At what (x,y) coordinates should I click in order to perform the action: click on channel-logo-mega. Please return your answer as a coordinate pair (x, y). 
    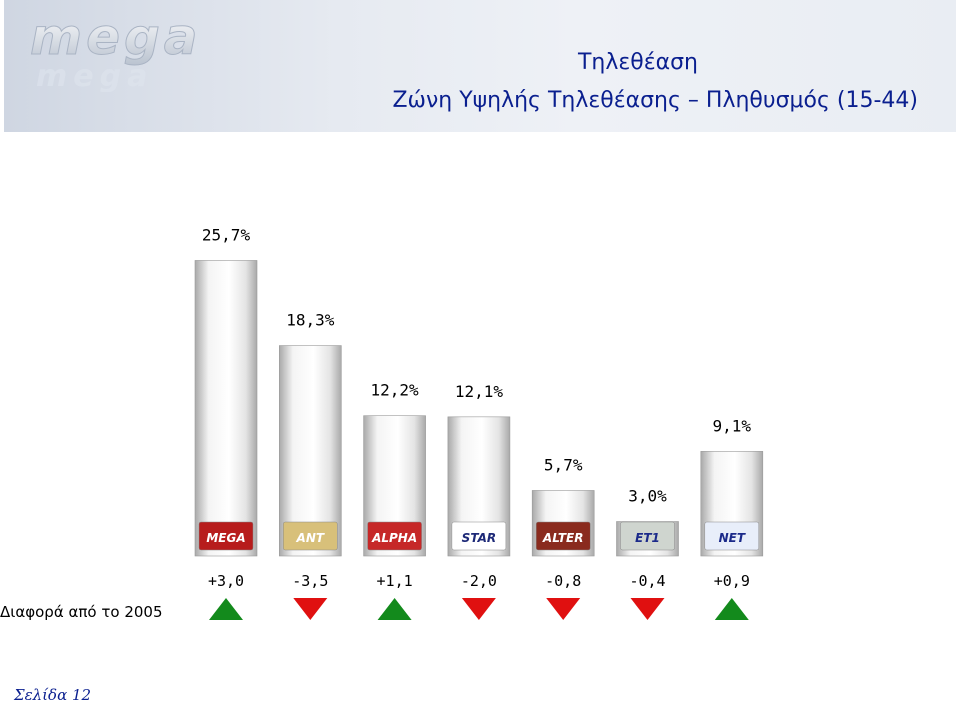
    Looking at the image, I should click on (226, 536).